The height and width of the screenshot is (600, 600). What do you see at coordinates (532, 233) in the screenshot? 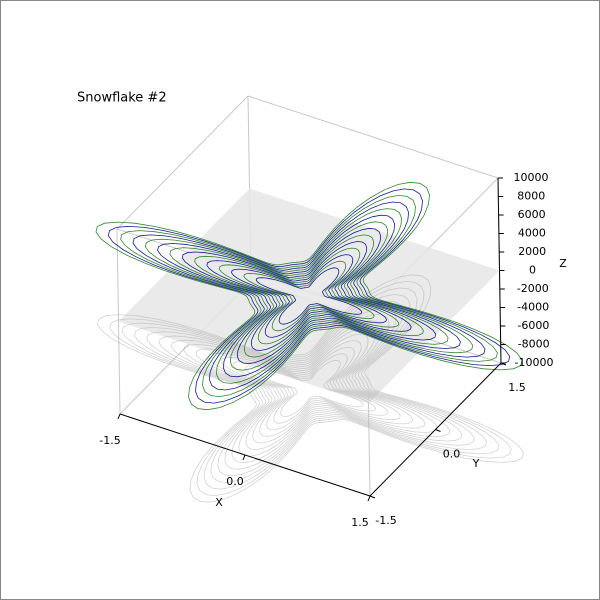
I see `z-tick-label: 4000` at bounding box center [532, 233].